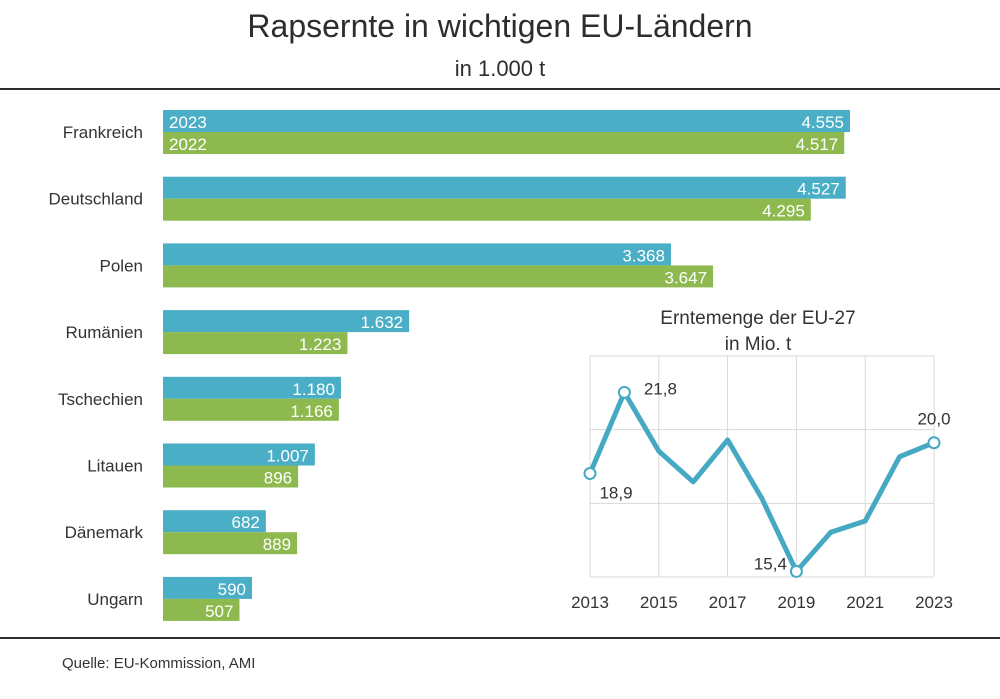 This screenshot has height=699, width=1000. Describe the element at coordinates (121, 265) in the screenshot. I see `category-label: Polen` at that location.